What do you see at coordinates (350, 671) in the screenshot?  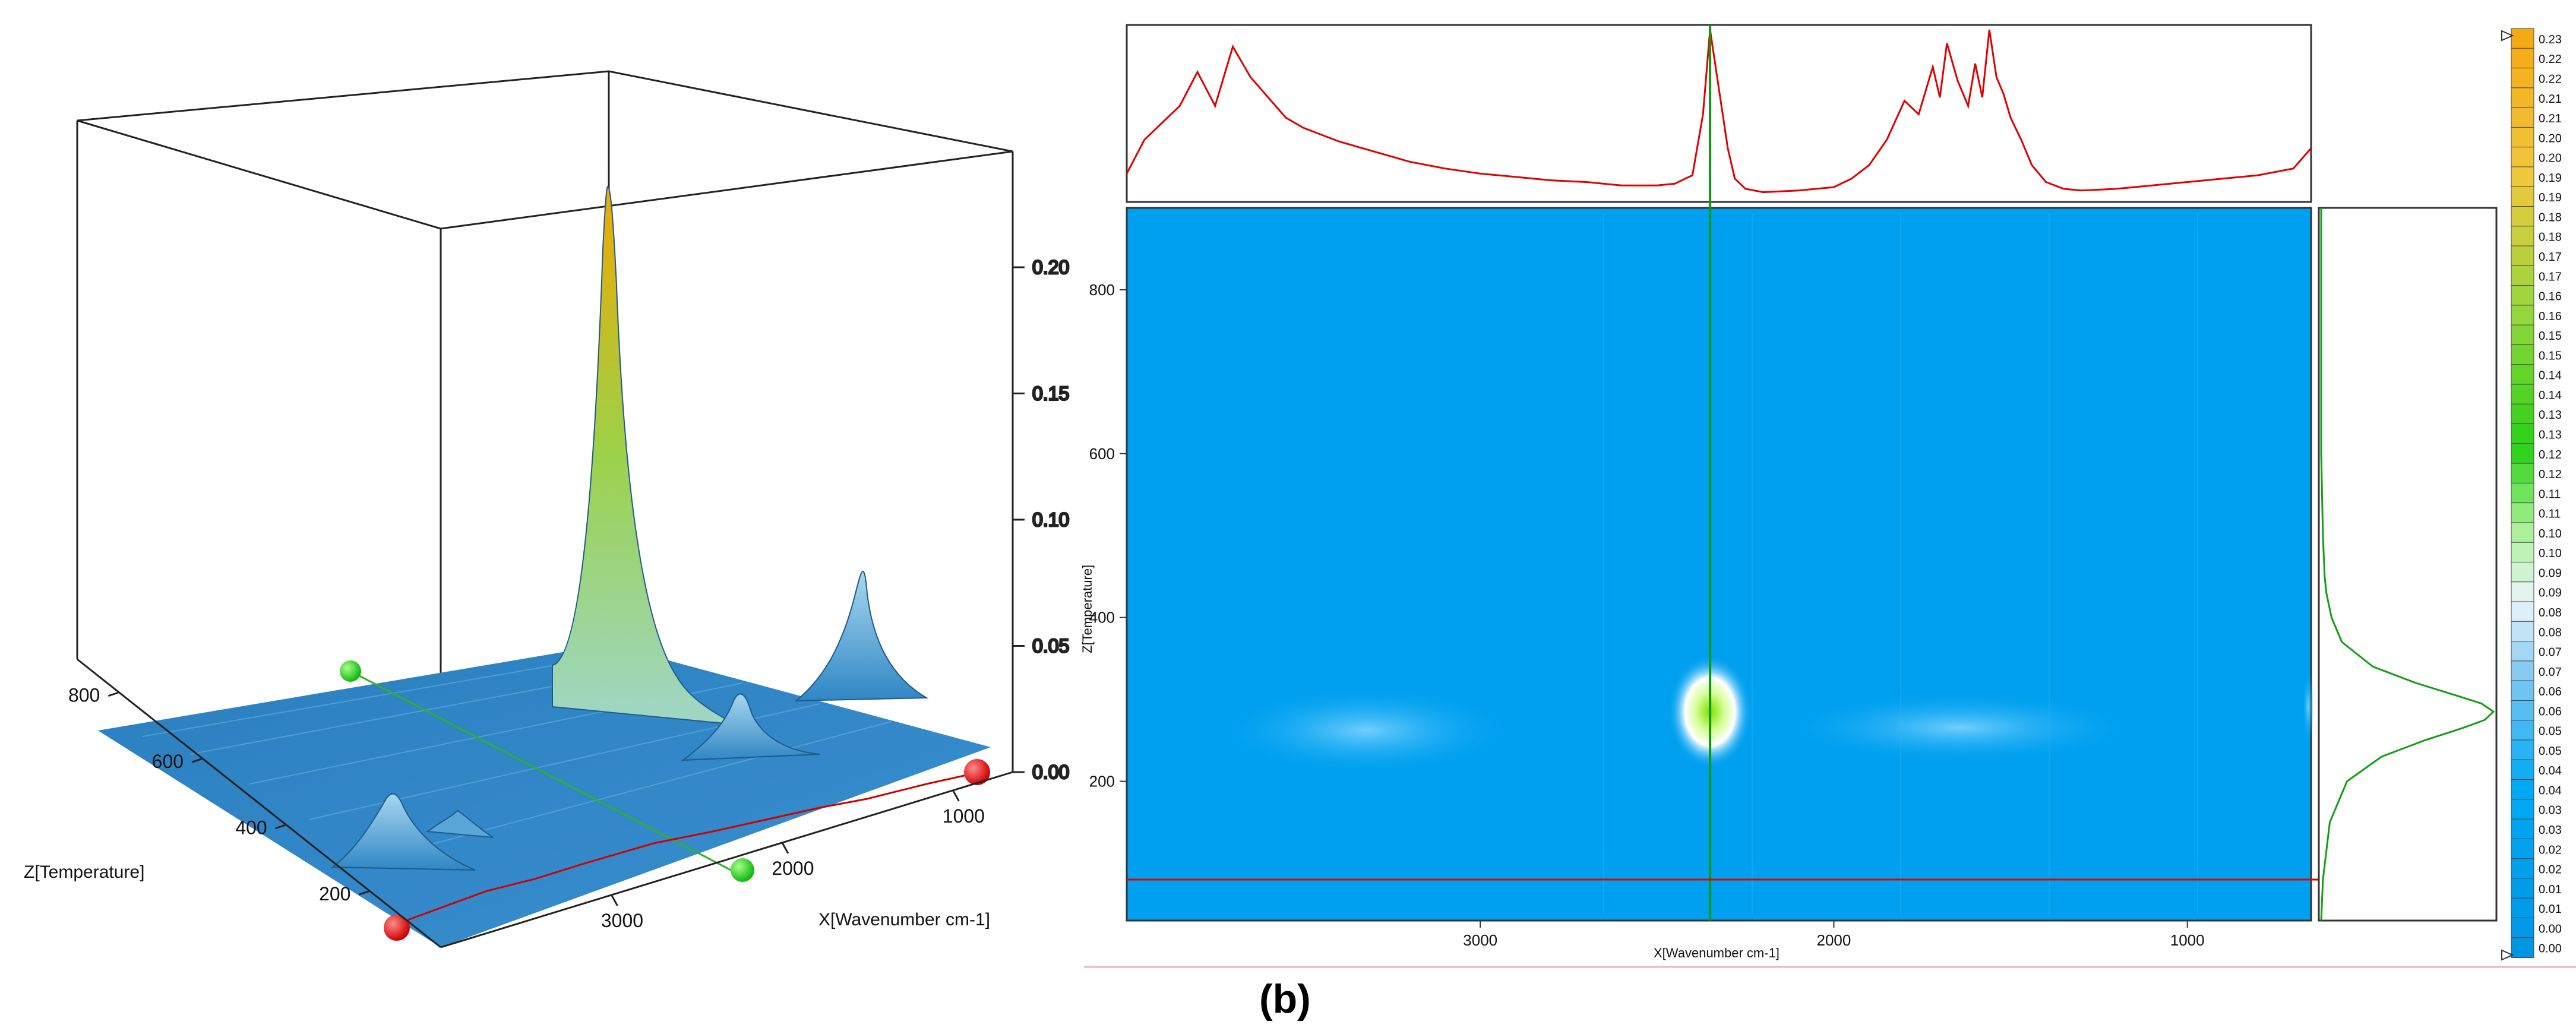 I see `green-marker-top` at bounding box center [350, 671].